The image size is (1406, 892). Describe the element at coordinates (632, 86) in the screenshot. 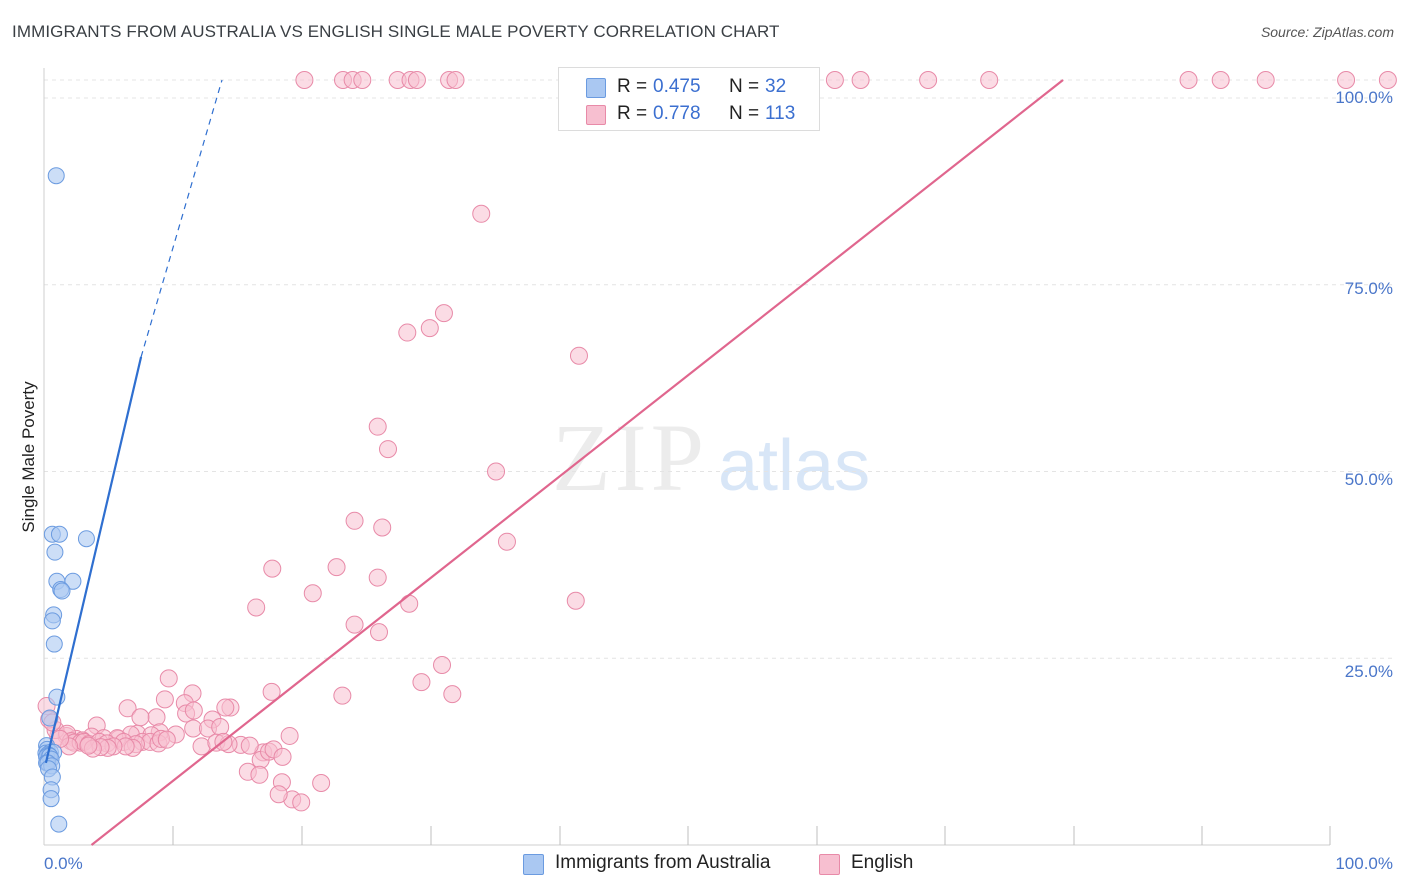

I see `legend-r-label: R =` at that location.